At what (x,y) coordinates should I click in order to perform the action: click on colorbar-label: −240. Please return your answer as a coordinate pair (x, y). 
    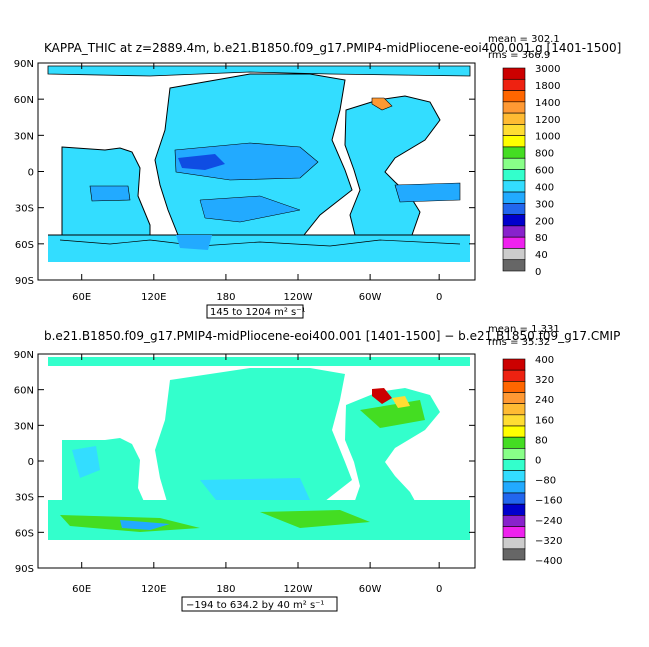
    Looking at the image, I should click on (548, 521).